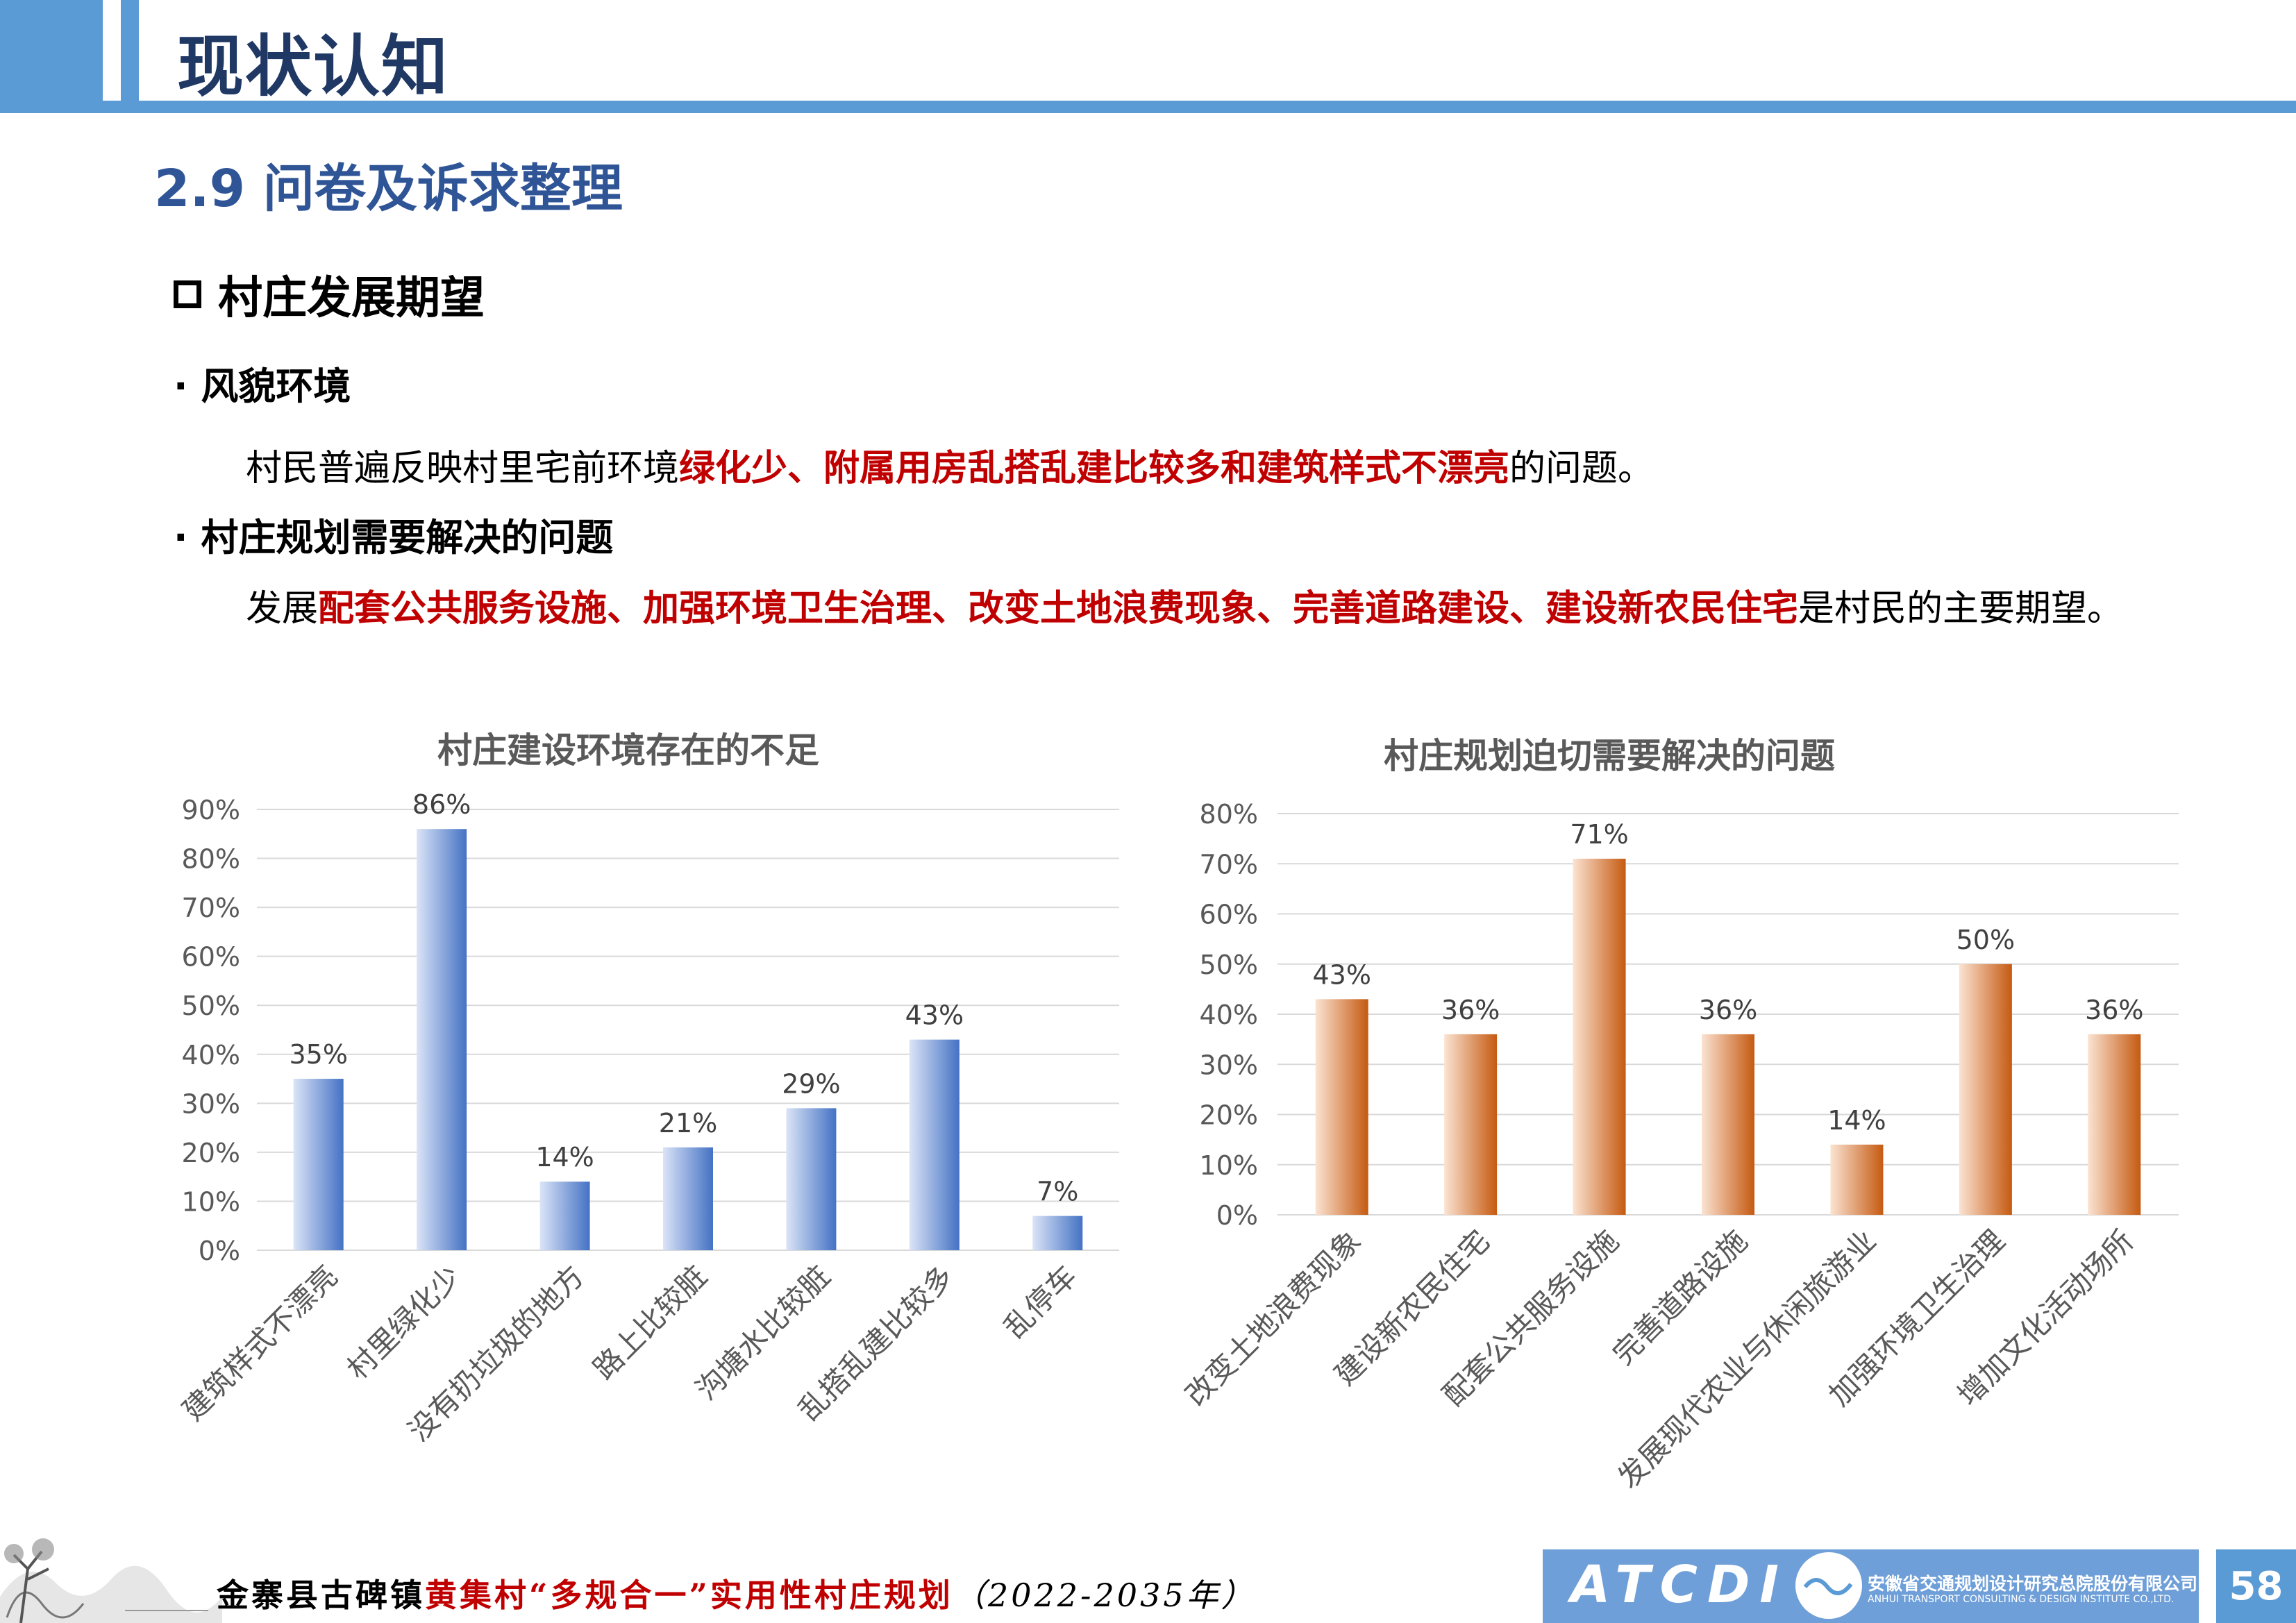 This screenshot has width=2296, height=1623. What do you see at coordinates (811, 1083) in the screenshot?
I see `chart1-data-label: 29%` at bounding box center [811, 1083].